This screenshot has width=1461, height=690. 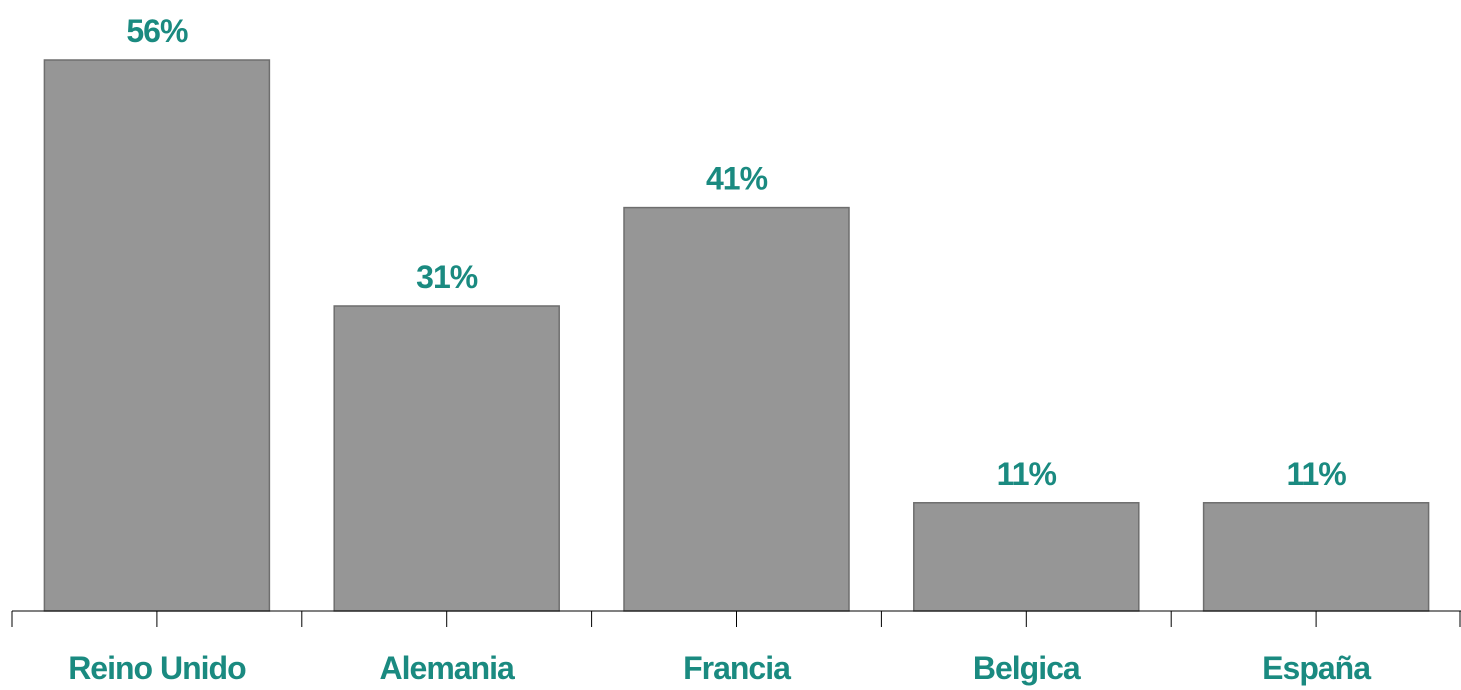 I want to click on category-label: España, so click(x=1316, y=668).